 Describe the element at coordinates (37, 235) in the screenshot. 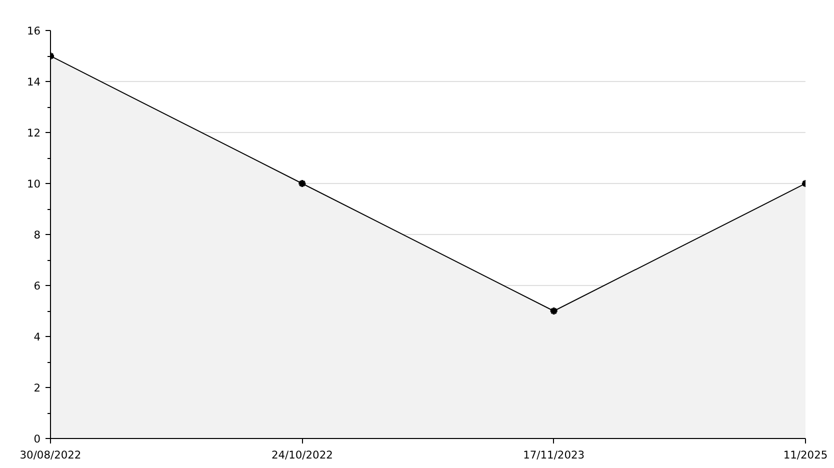

I see `y-tick-label: 8` at that location.